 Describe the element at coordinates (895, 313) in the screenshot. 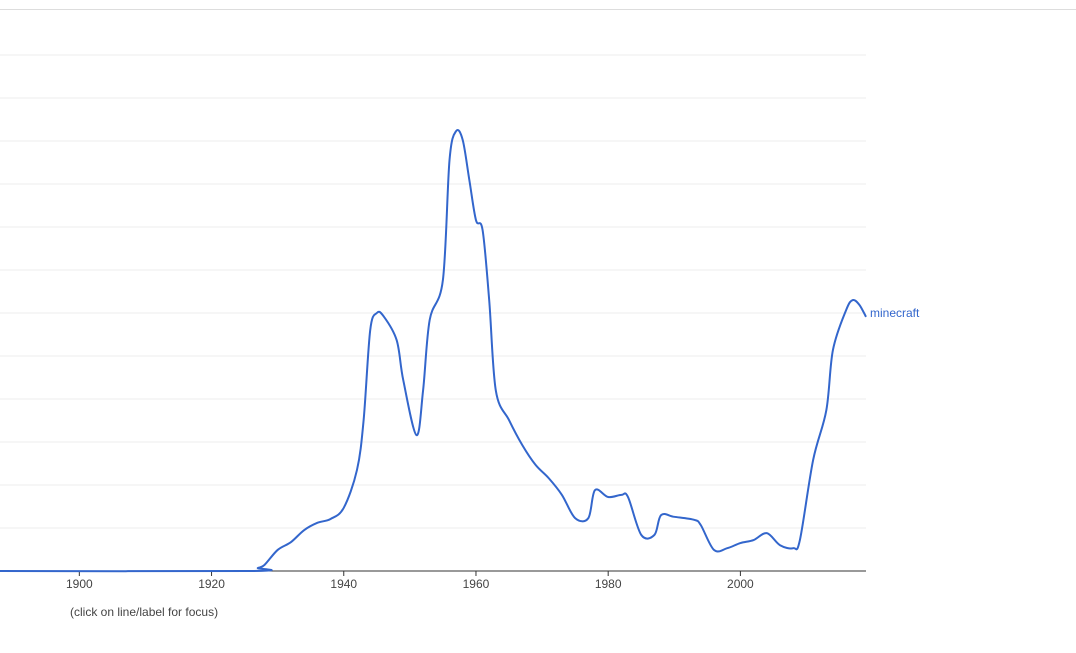

I see `series-label: minecraft` at that location.